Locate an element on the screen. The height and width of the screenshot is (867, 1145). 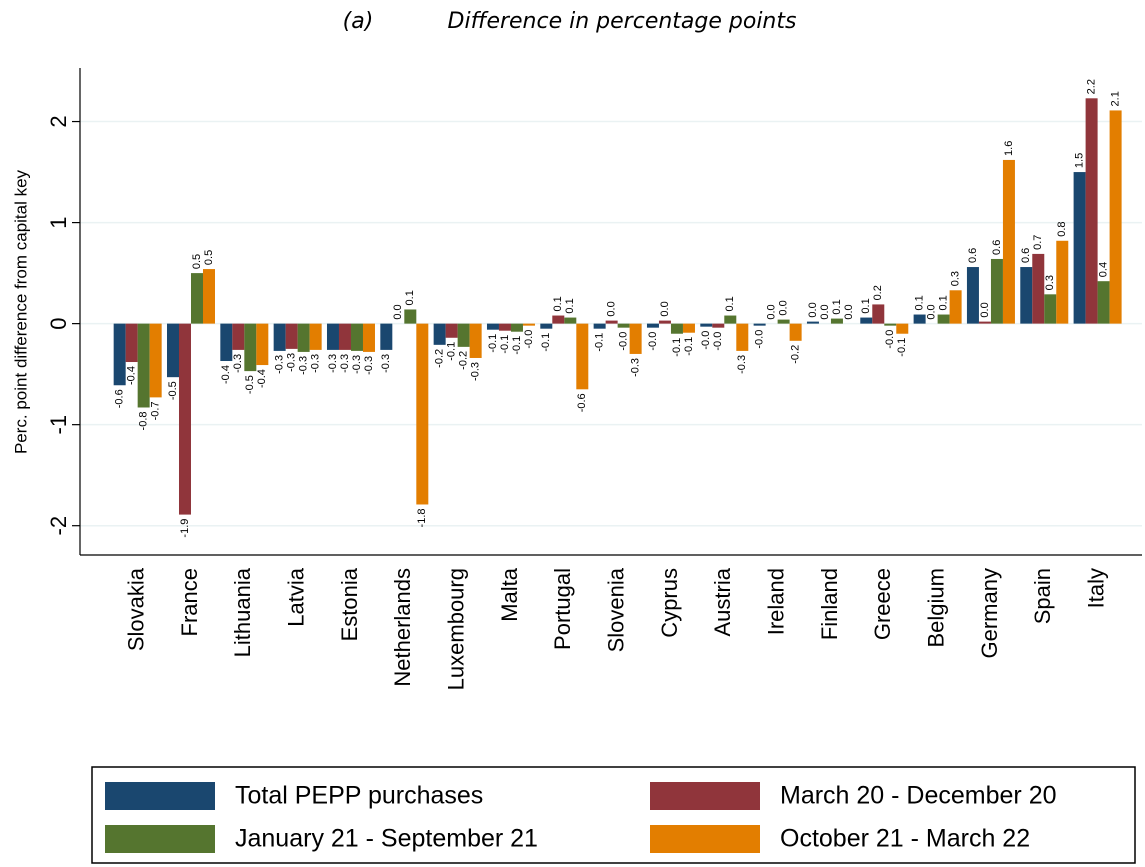
value-label: -1.8 is located at coordinates (422, 517).